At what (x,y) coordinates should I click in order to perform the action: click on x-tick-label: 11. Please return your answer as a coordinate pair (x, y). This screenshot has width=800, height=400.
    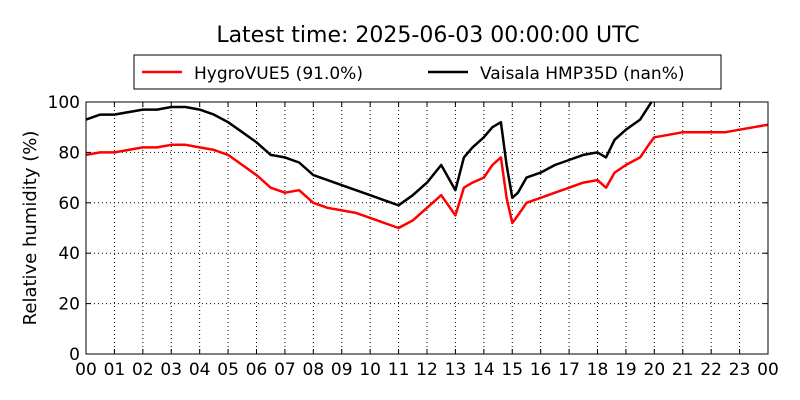
    Looking at the image, I should click on (399, 370).